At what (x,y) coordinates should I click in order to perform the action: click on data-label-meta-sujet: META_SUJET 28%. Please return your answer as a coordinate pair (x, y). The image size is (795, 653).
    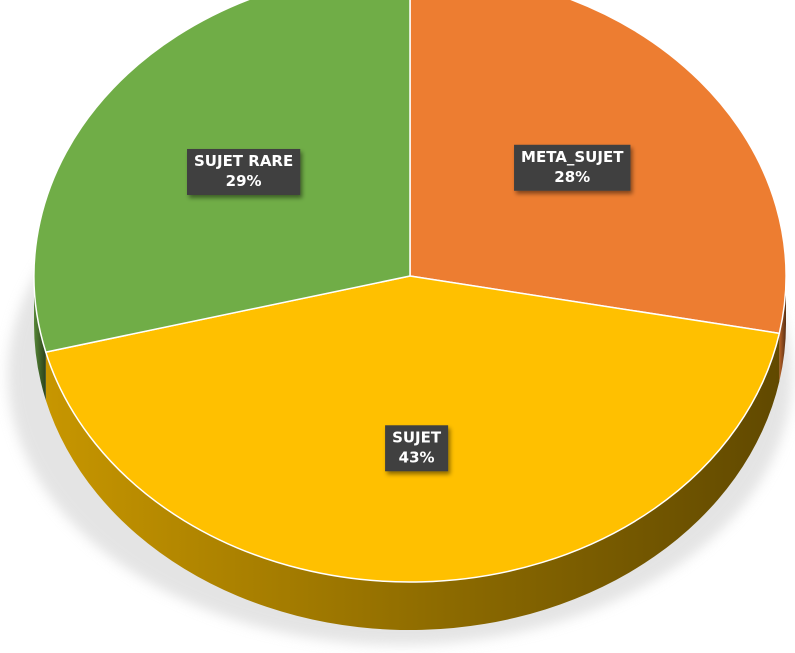
    Looking at the image, I should click on (572, 167).